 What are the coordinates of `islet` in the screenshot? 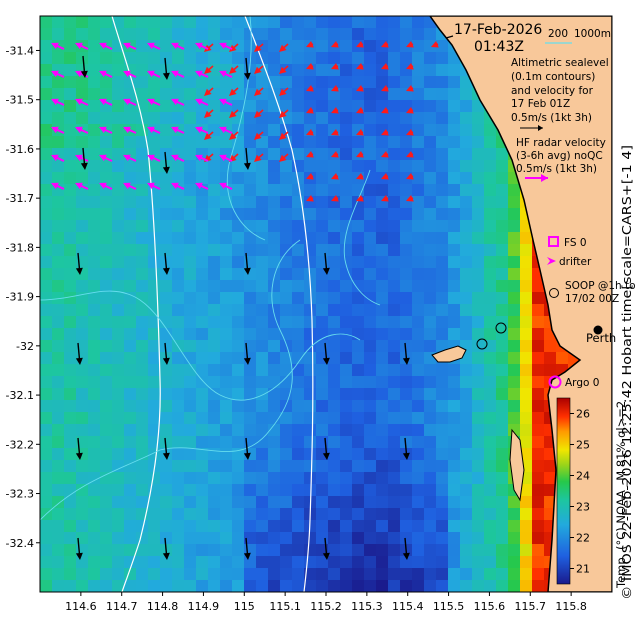 It's located at (501, 328).